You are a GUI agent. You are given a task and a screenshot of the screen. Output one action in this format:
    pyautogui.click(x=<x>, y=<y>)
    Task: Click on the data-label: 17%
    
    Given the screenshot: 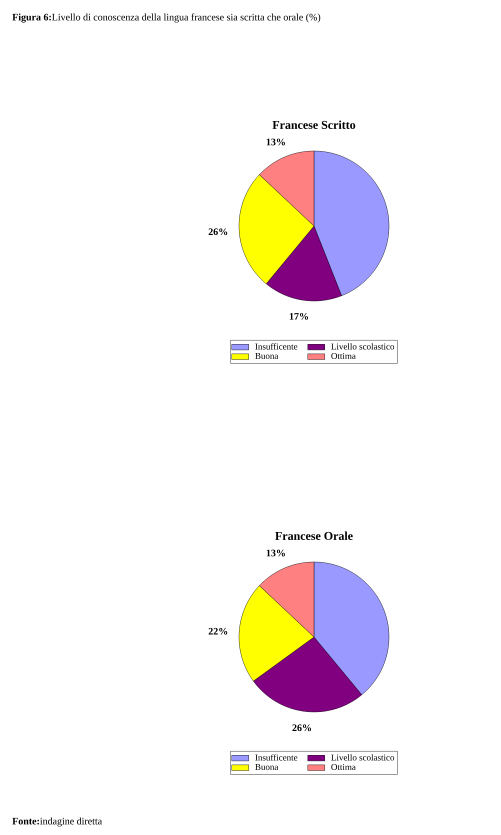 What is the action you would take?
    pyautogui.click(x=299, y=316)
    